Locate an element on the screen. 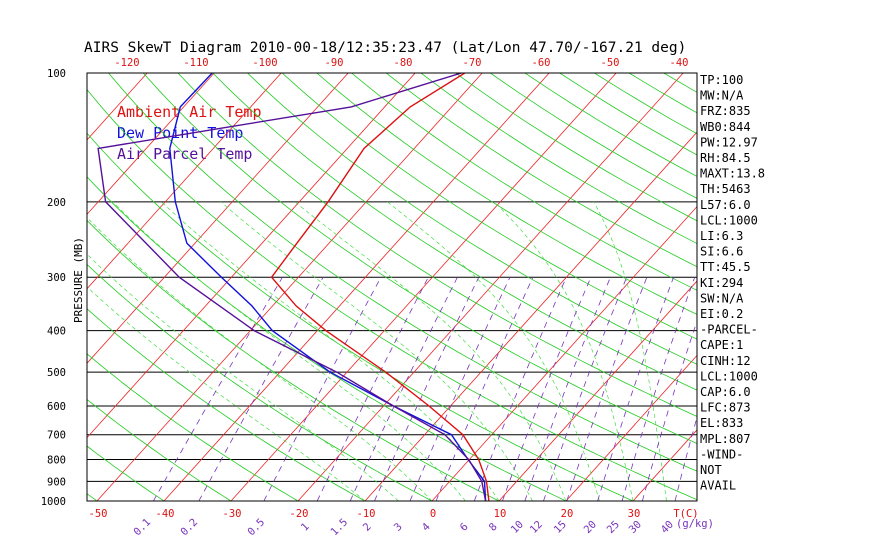 The image size is (870, 560). mixing-ratio-label: 0.2 is located at coordinates (189, 527).